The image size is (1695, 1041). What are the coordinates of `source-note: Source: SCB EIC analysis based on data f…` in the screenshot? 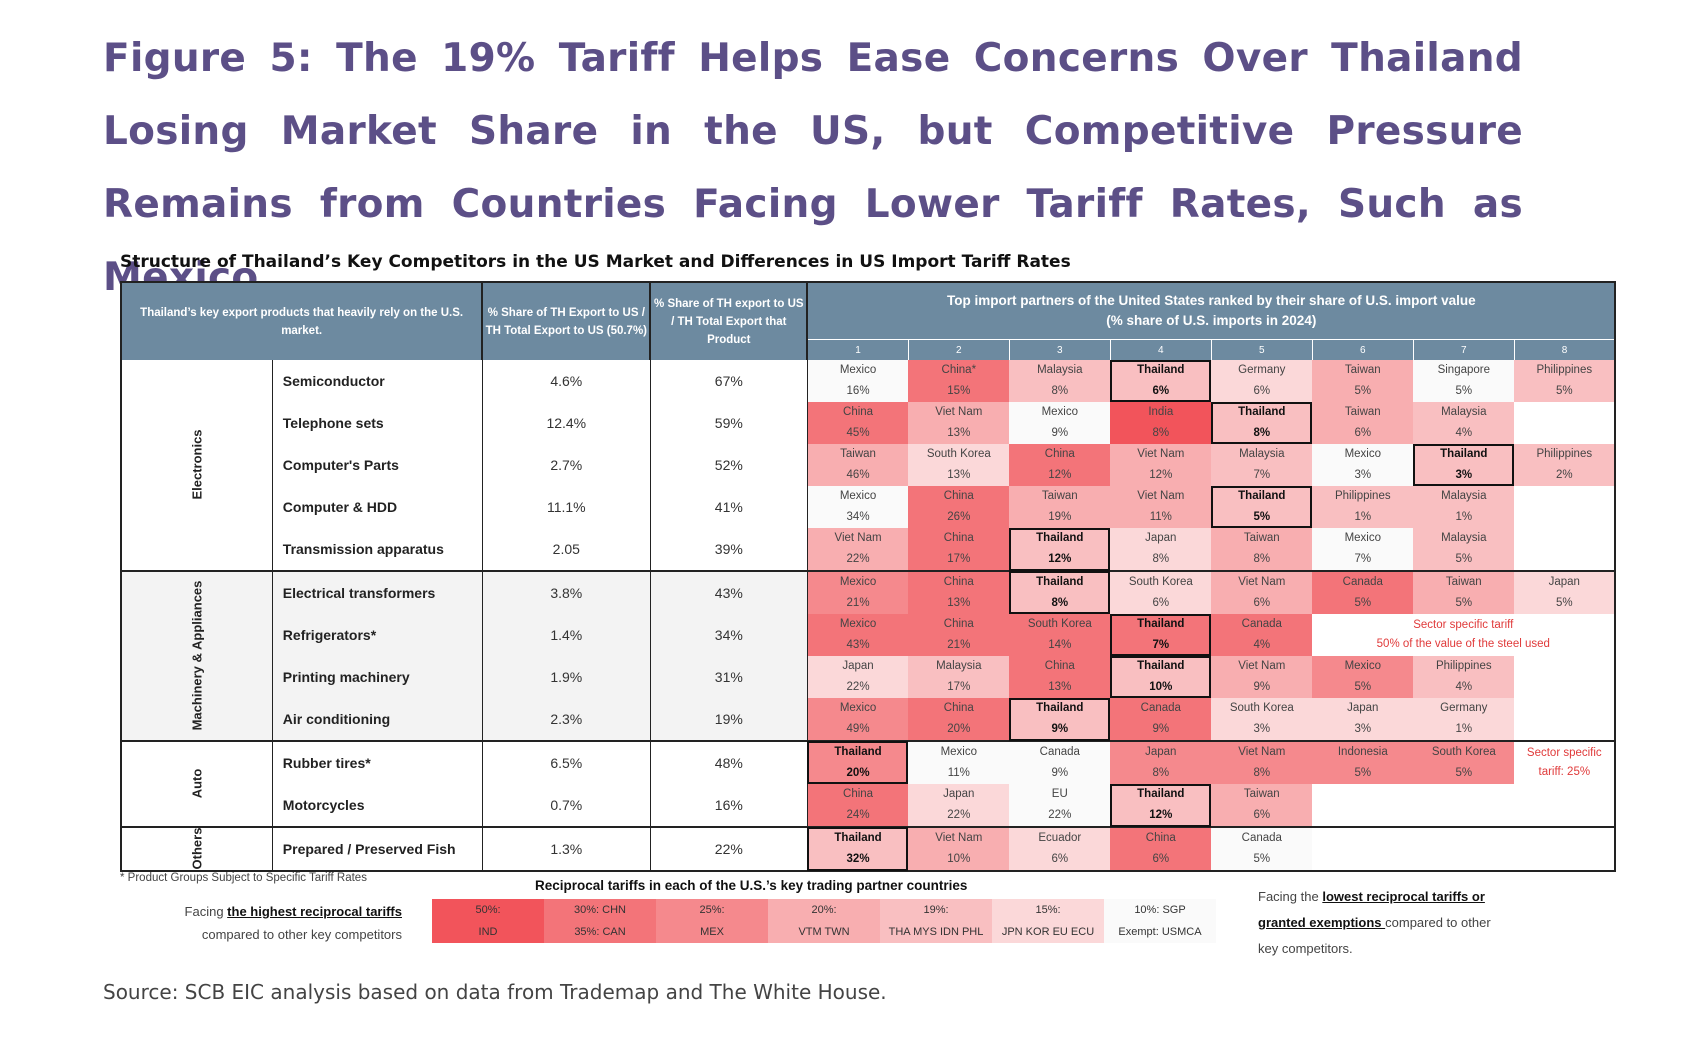 It's located at (495, 992).